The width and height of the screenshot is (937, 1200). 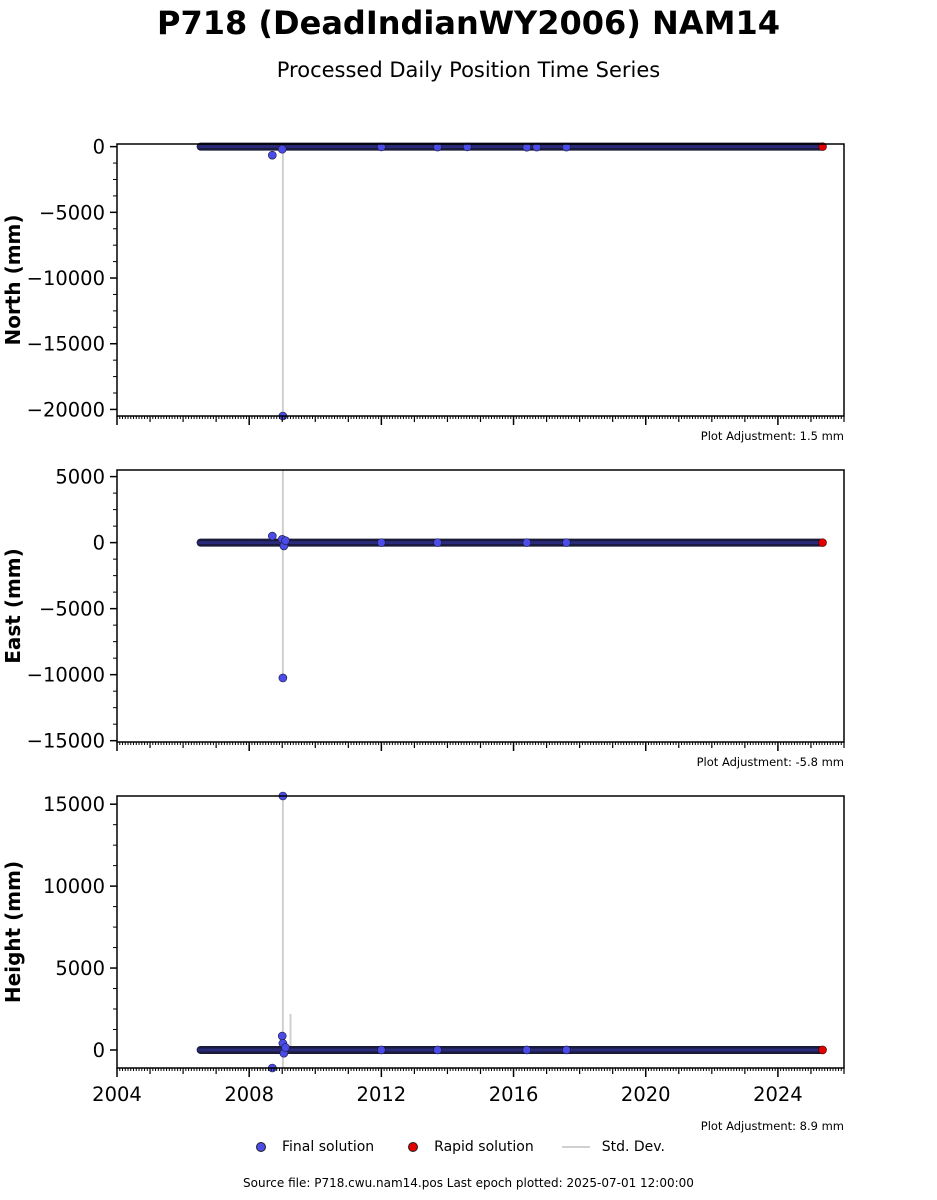 I want to click on x-tick-label: 2012, so click(x=382, y=1094).